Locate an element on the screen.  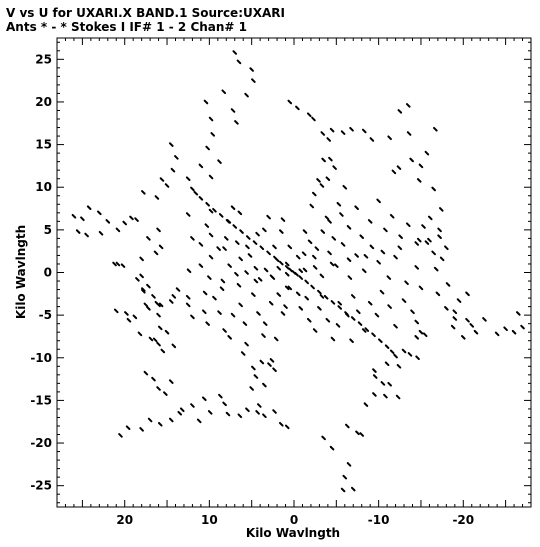
y-tick-label: -10 is located at coordinates (41, 358).